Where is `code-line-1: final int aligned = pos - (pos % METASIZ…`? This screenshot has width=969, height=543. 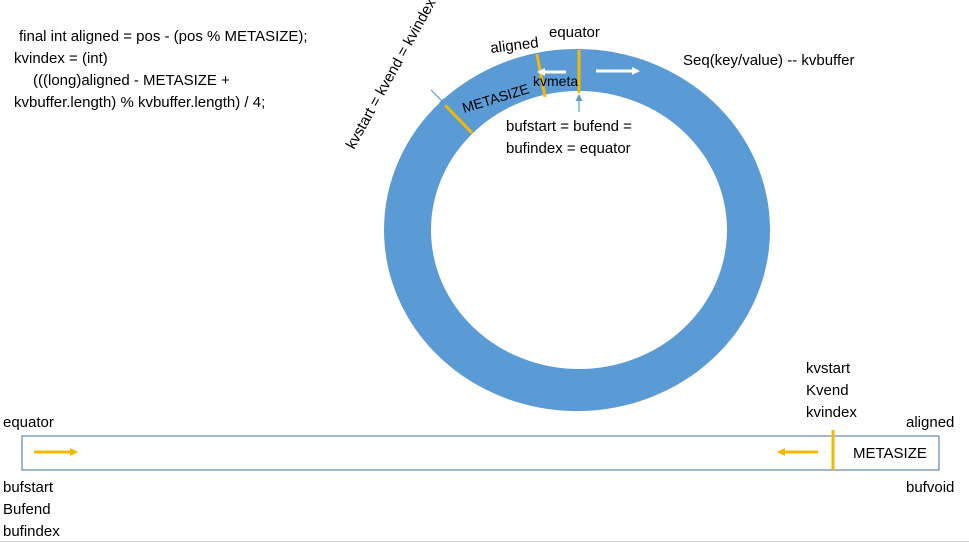
code-line-1: final int aligned = pos - (pos % METASIZ… is located at coordinates (163, 36).